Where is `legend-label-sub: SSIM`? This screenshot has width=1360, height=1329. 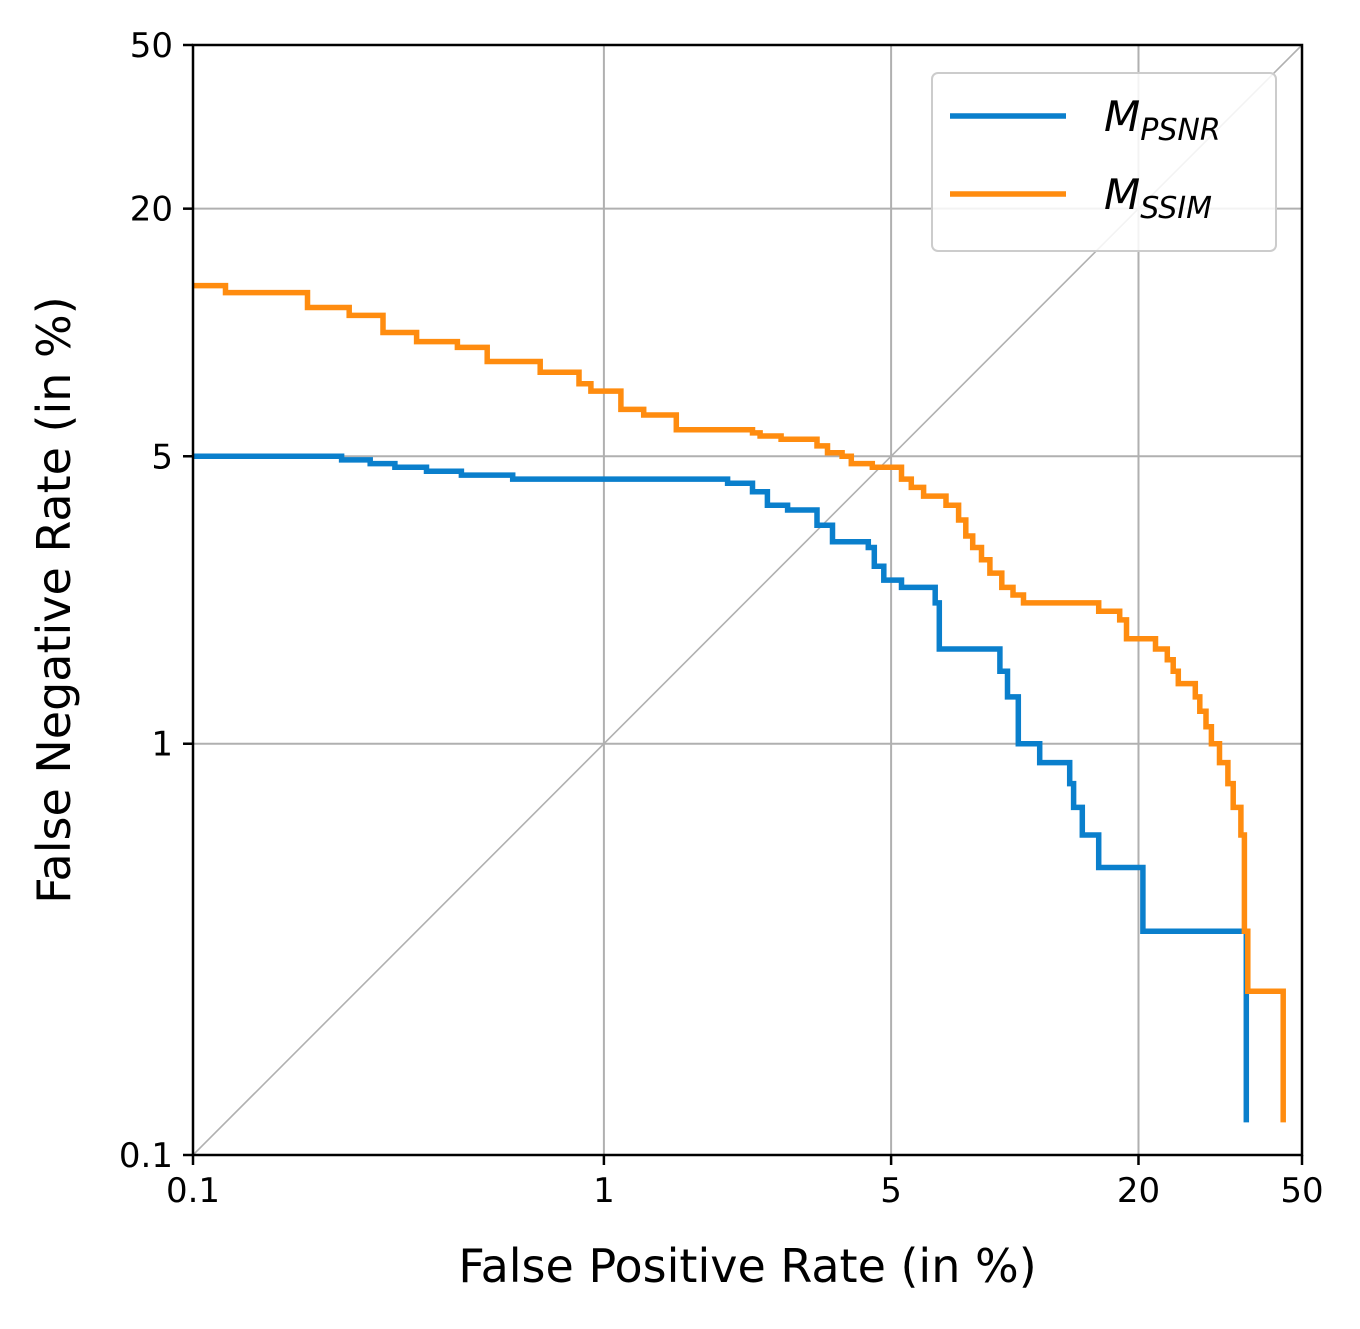
legend-label-sub: SSIM is located at coordinates (1176, 208).